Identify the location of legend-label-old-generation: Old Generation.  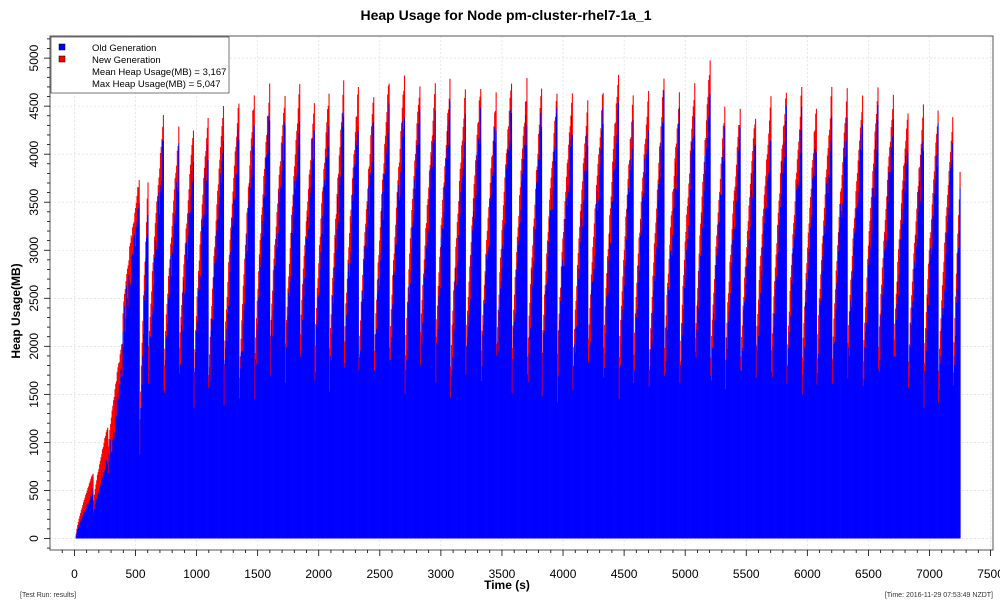
(124, 48).